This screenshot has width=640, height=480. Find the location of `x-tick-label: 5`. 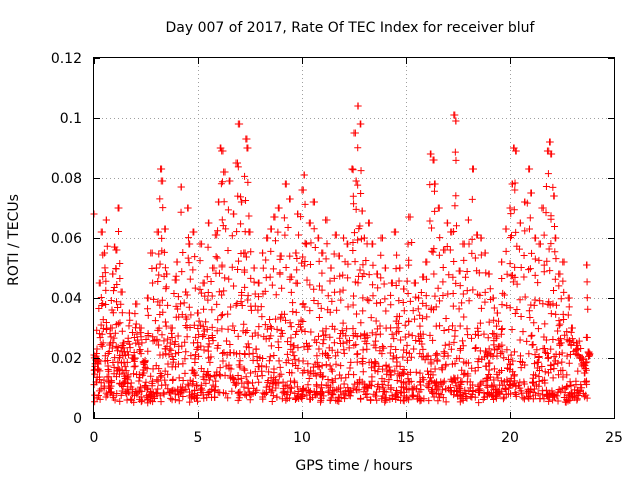

x-tick-label: 5 is located at coordinates (198, 438).